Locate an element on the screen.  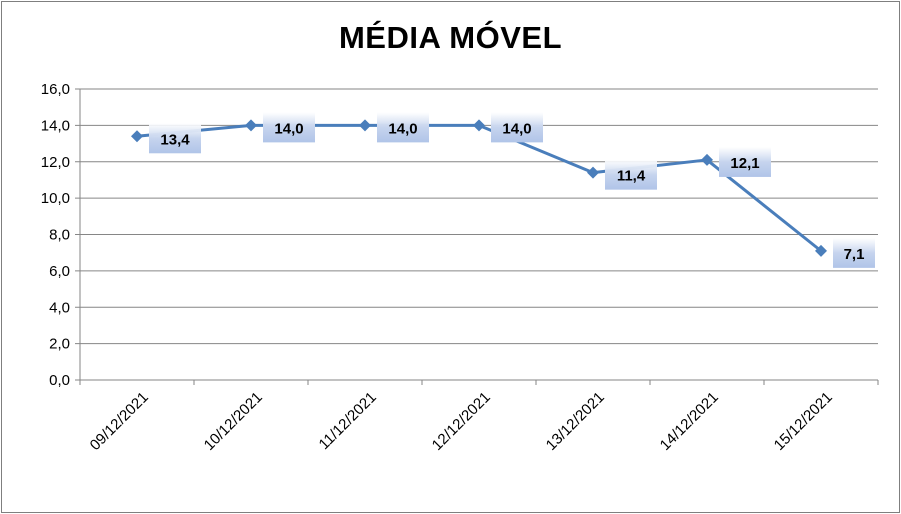
x-tick-label: 11/12/2021 is located at coordinates (348, 421).